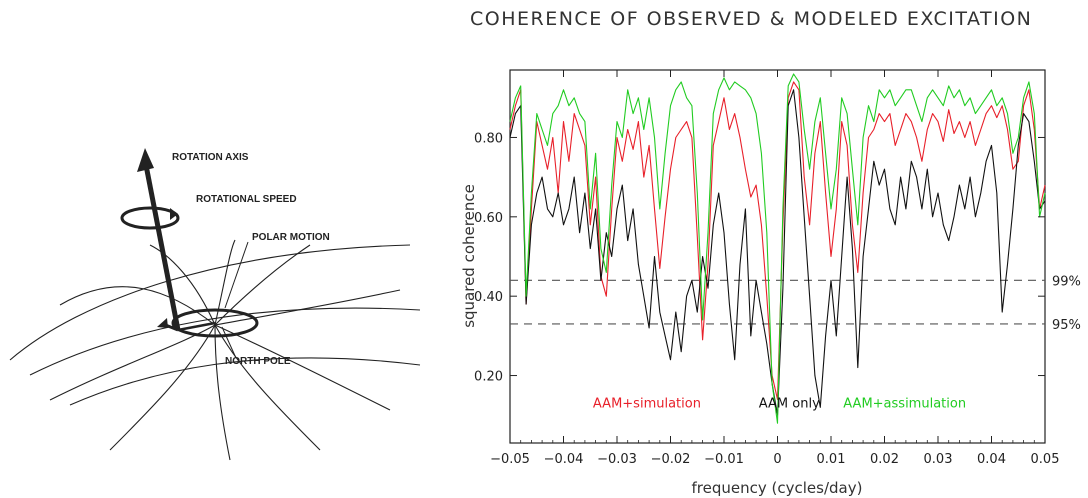 This screenshot has height=498, width=1088. I want to click on rotational-speed-arrowhead, so click(174, 214).